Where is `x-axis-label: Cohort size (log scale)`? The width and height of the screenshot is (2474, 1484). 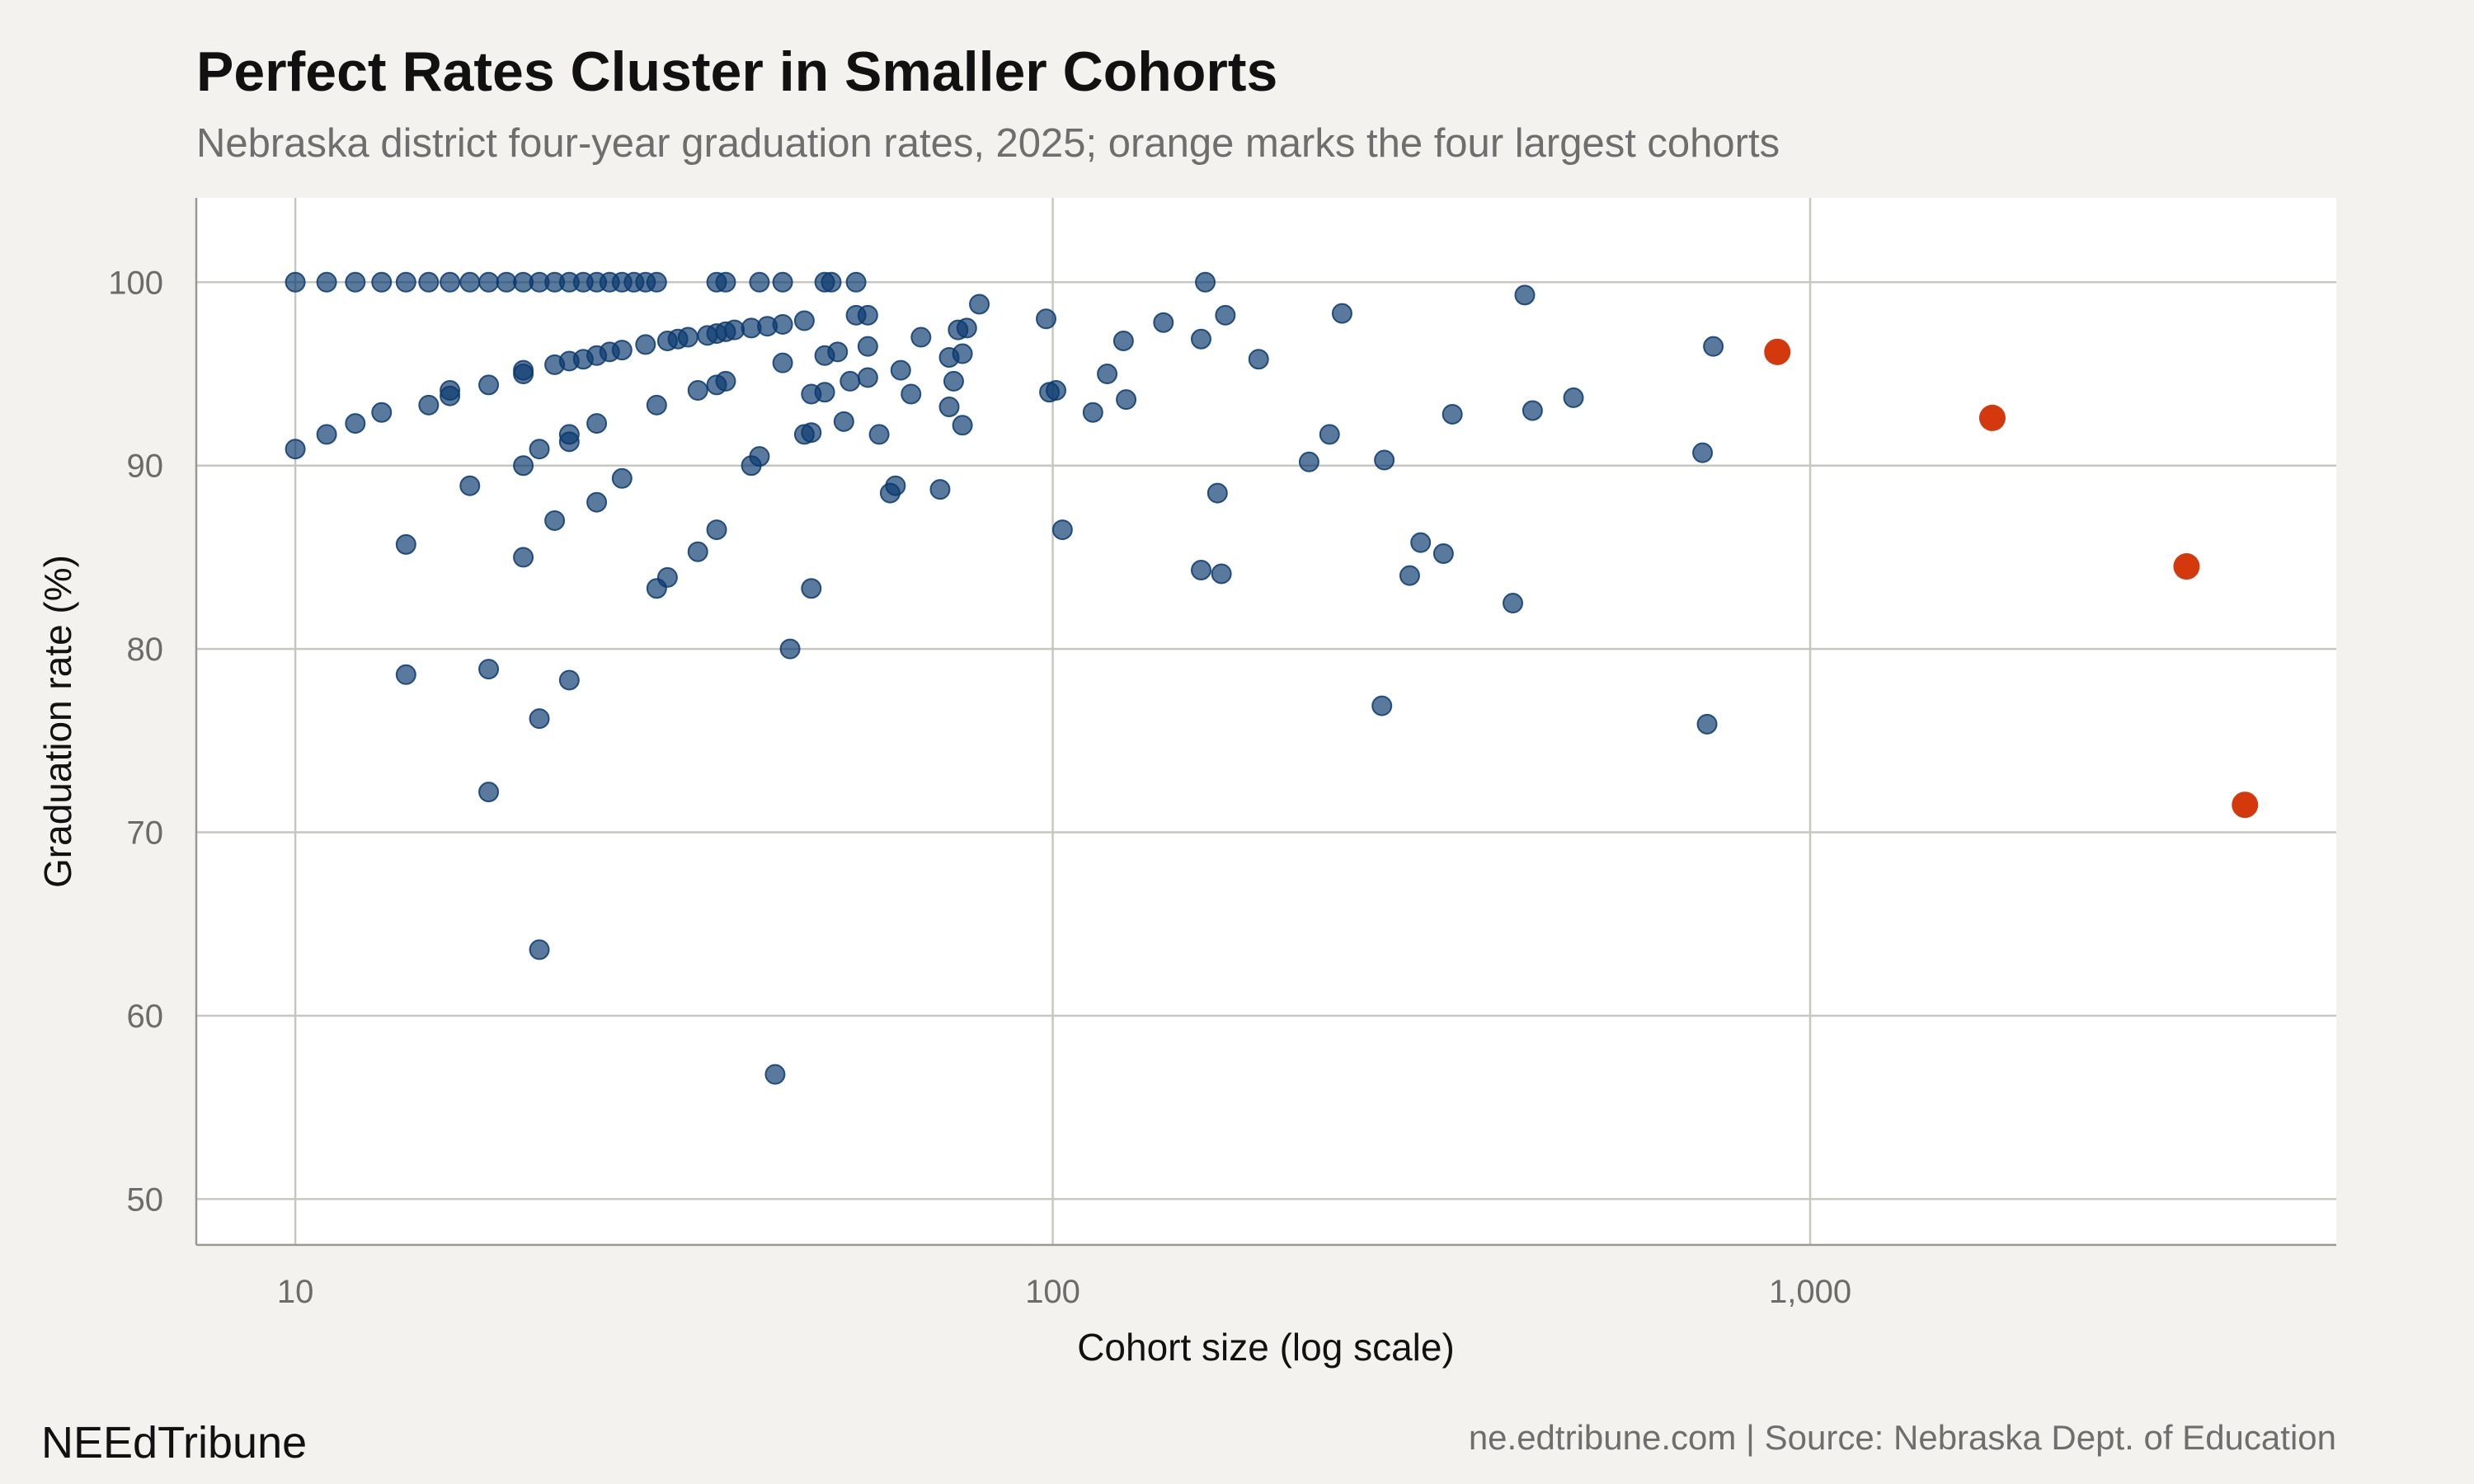
x-axis-label: Cohort size (log scale) is located at coordinates (1266, 1347).